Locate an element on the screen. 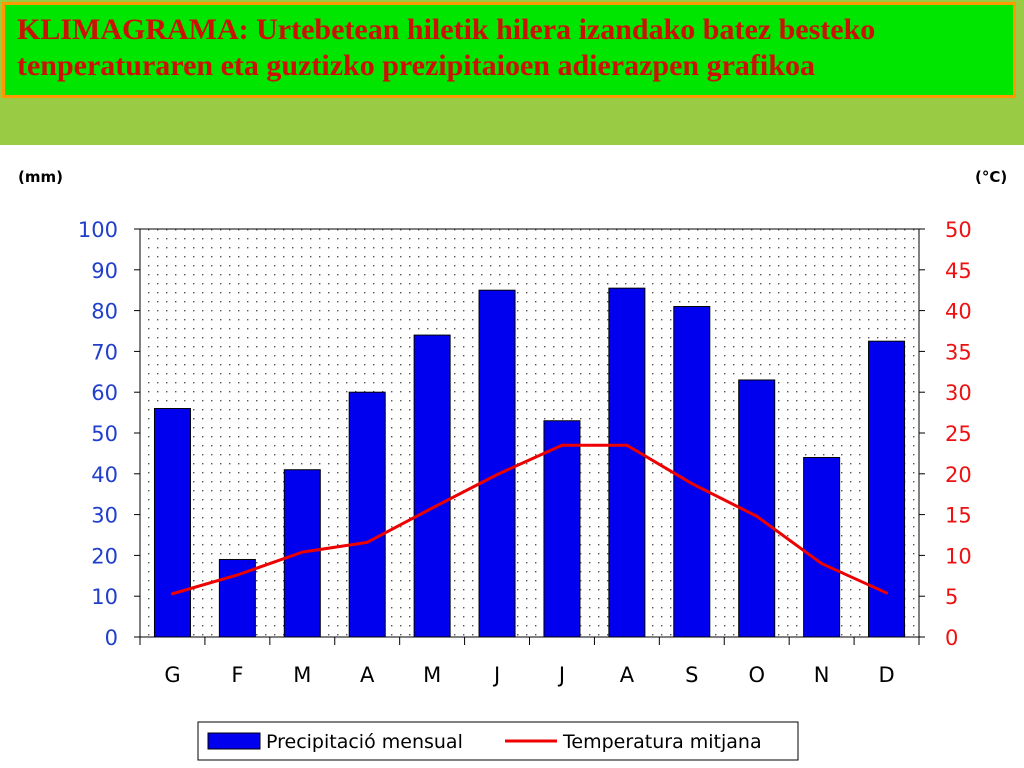  line-group is located at coordinates (529, 519).